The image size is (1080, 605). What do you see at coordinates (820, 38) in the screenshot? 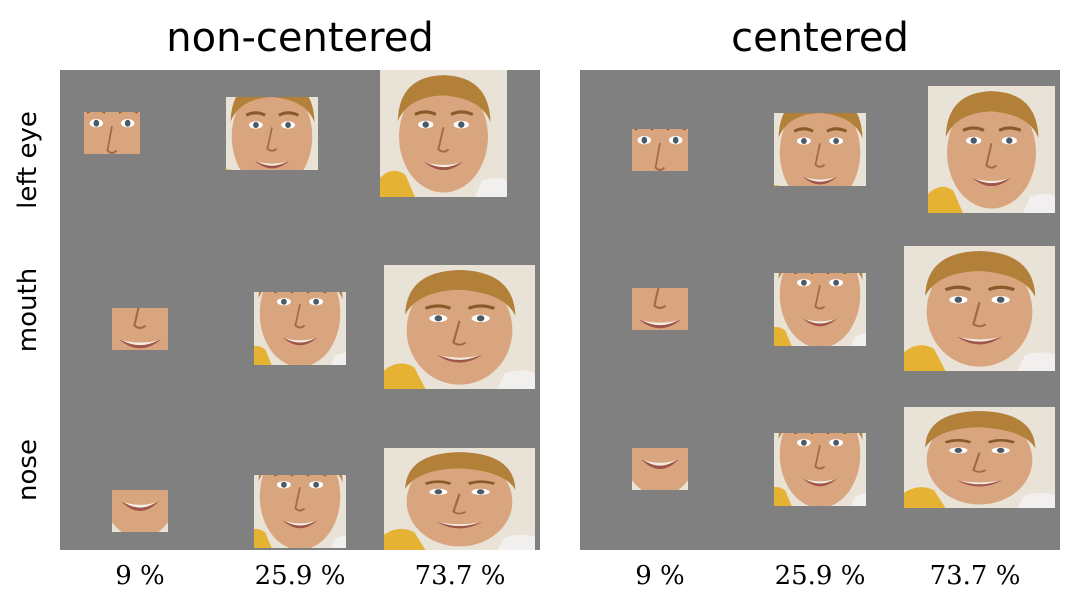
I see `title-centered: centered` at bounding box center [820, 38].